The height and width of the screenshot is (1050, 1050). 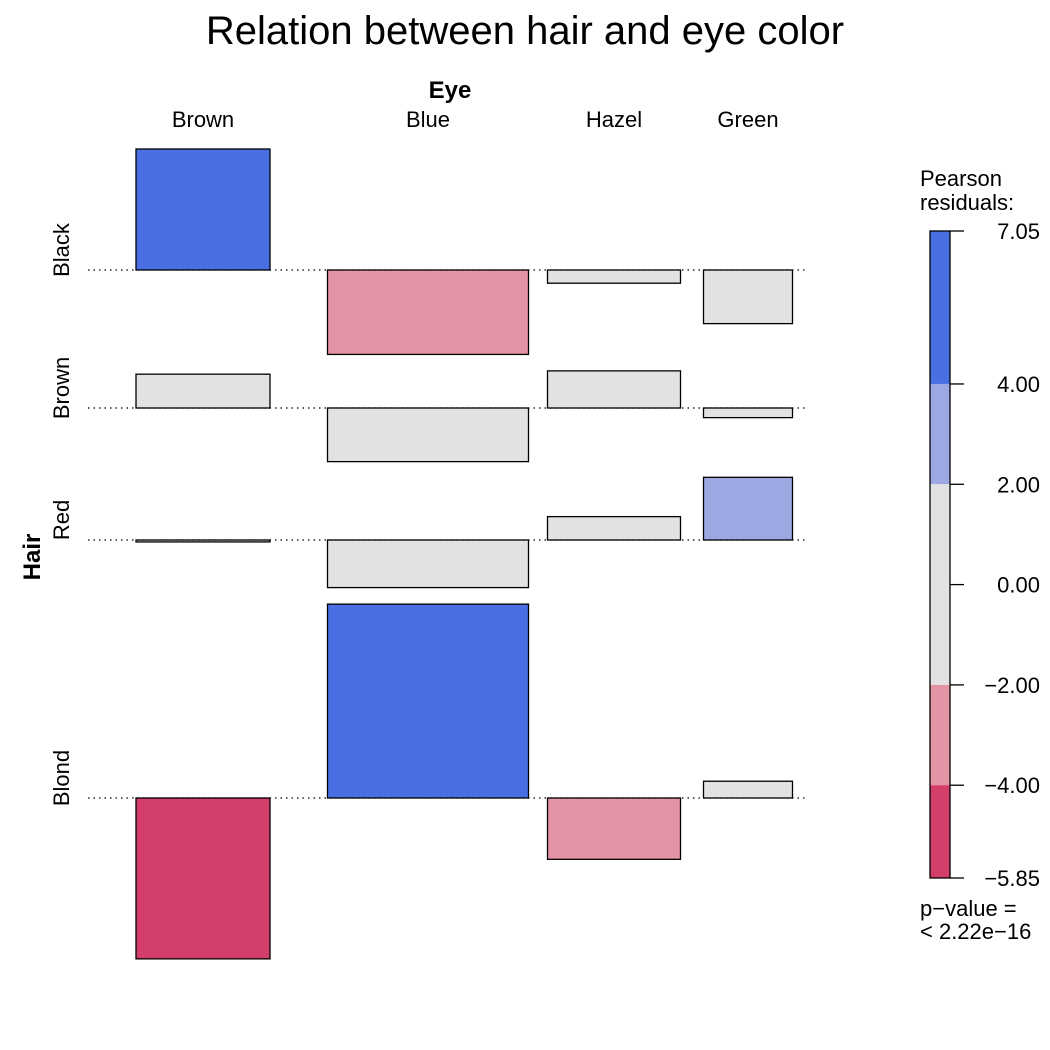 I want to click on legend-tick-label-1: 4.00, so click(x=1018, y=384).